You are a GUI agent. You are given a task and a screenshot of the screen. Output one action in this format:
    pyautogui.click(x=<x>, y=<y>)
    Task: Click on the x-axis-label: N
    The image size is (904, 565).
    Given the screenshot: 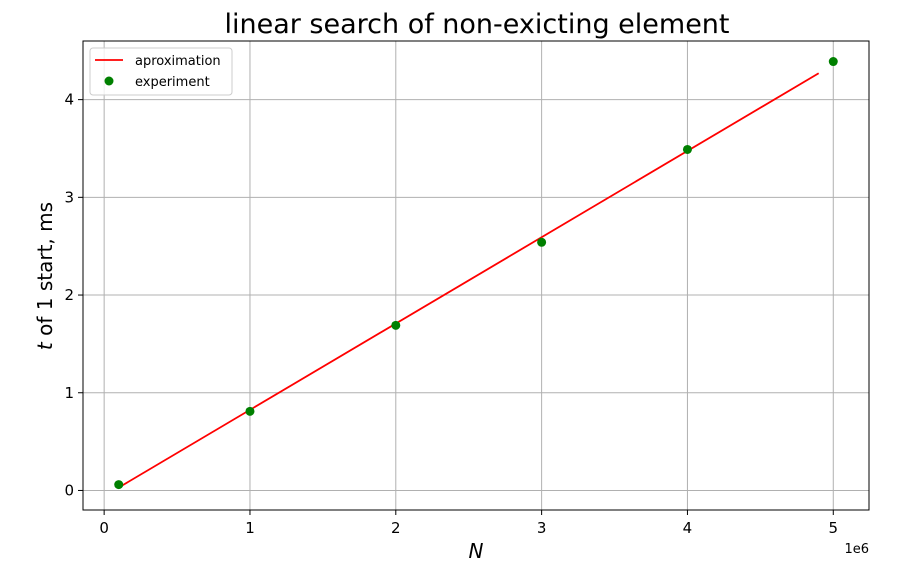 What is the action you would take?
    pyautogui.click(x=476, y=551)
    